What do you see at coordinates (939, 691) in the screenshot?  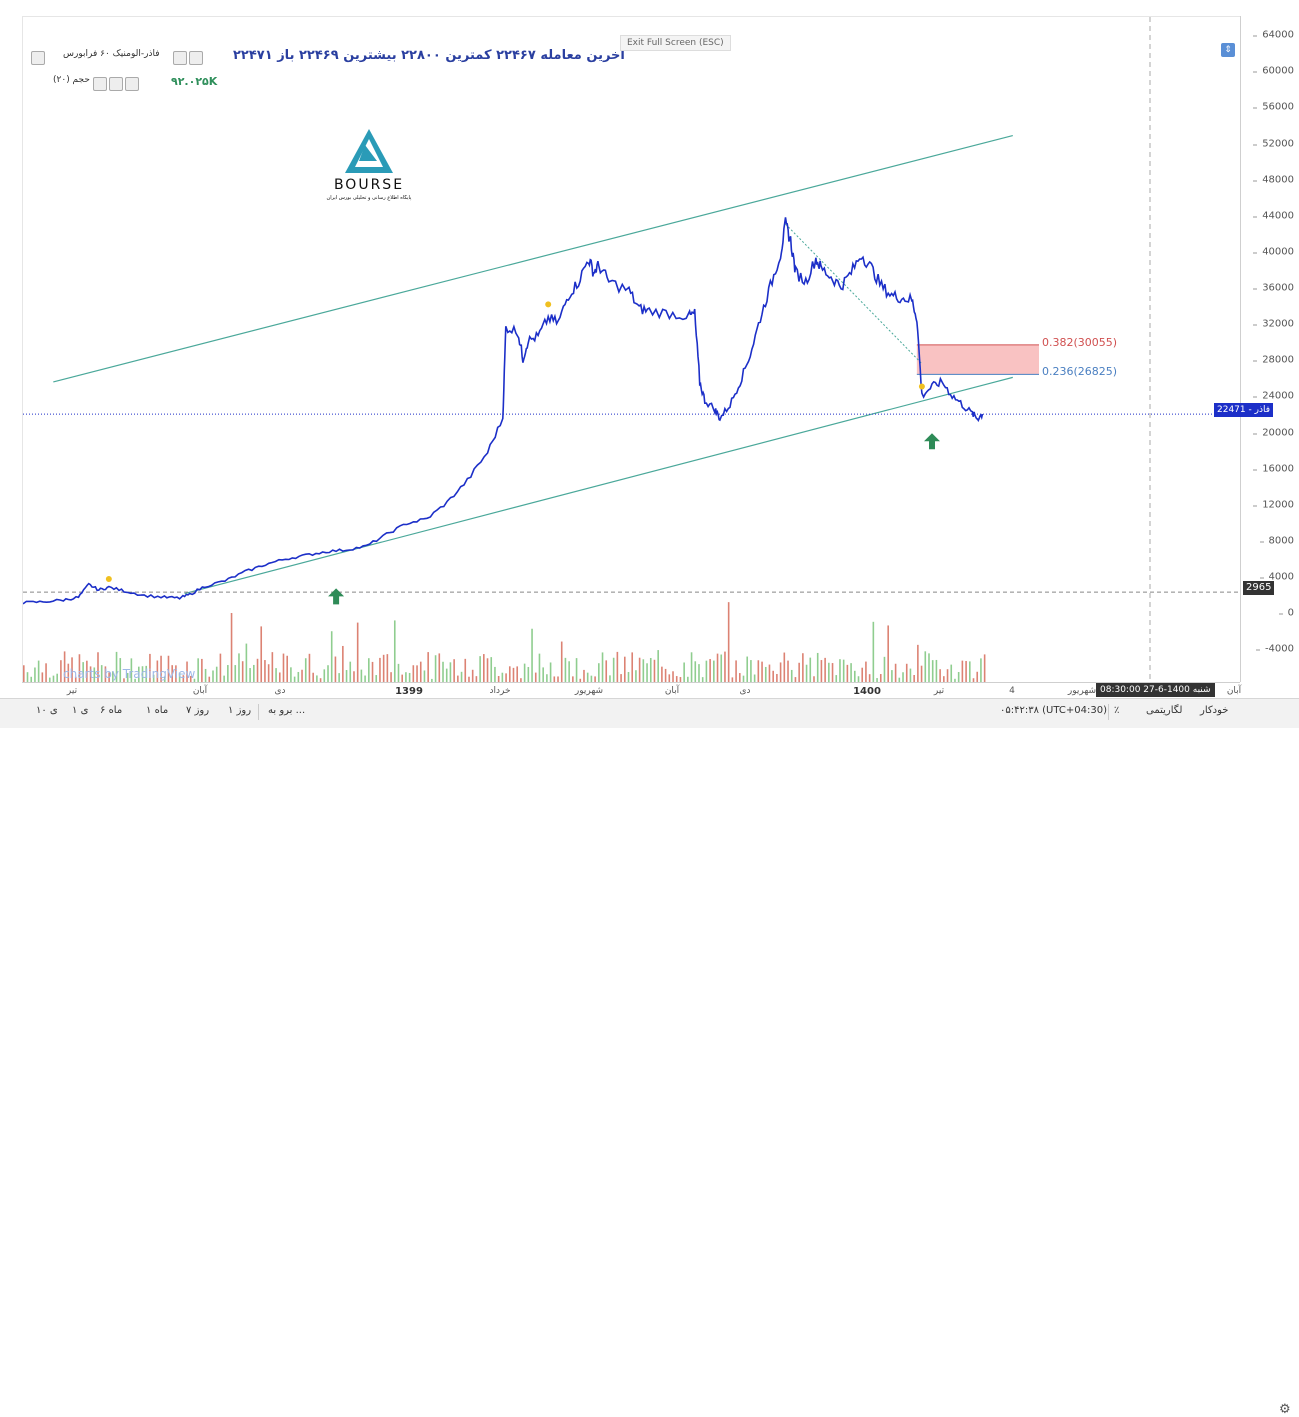 I see `time-tick: تیر` at bounding box center [939, 691].